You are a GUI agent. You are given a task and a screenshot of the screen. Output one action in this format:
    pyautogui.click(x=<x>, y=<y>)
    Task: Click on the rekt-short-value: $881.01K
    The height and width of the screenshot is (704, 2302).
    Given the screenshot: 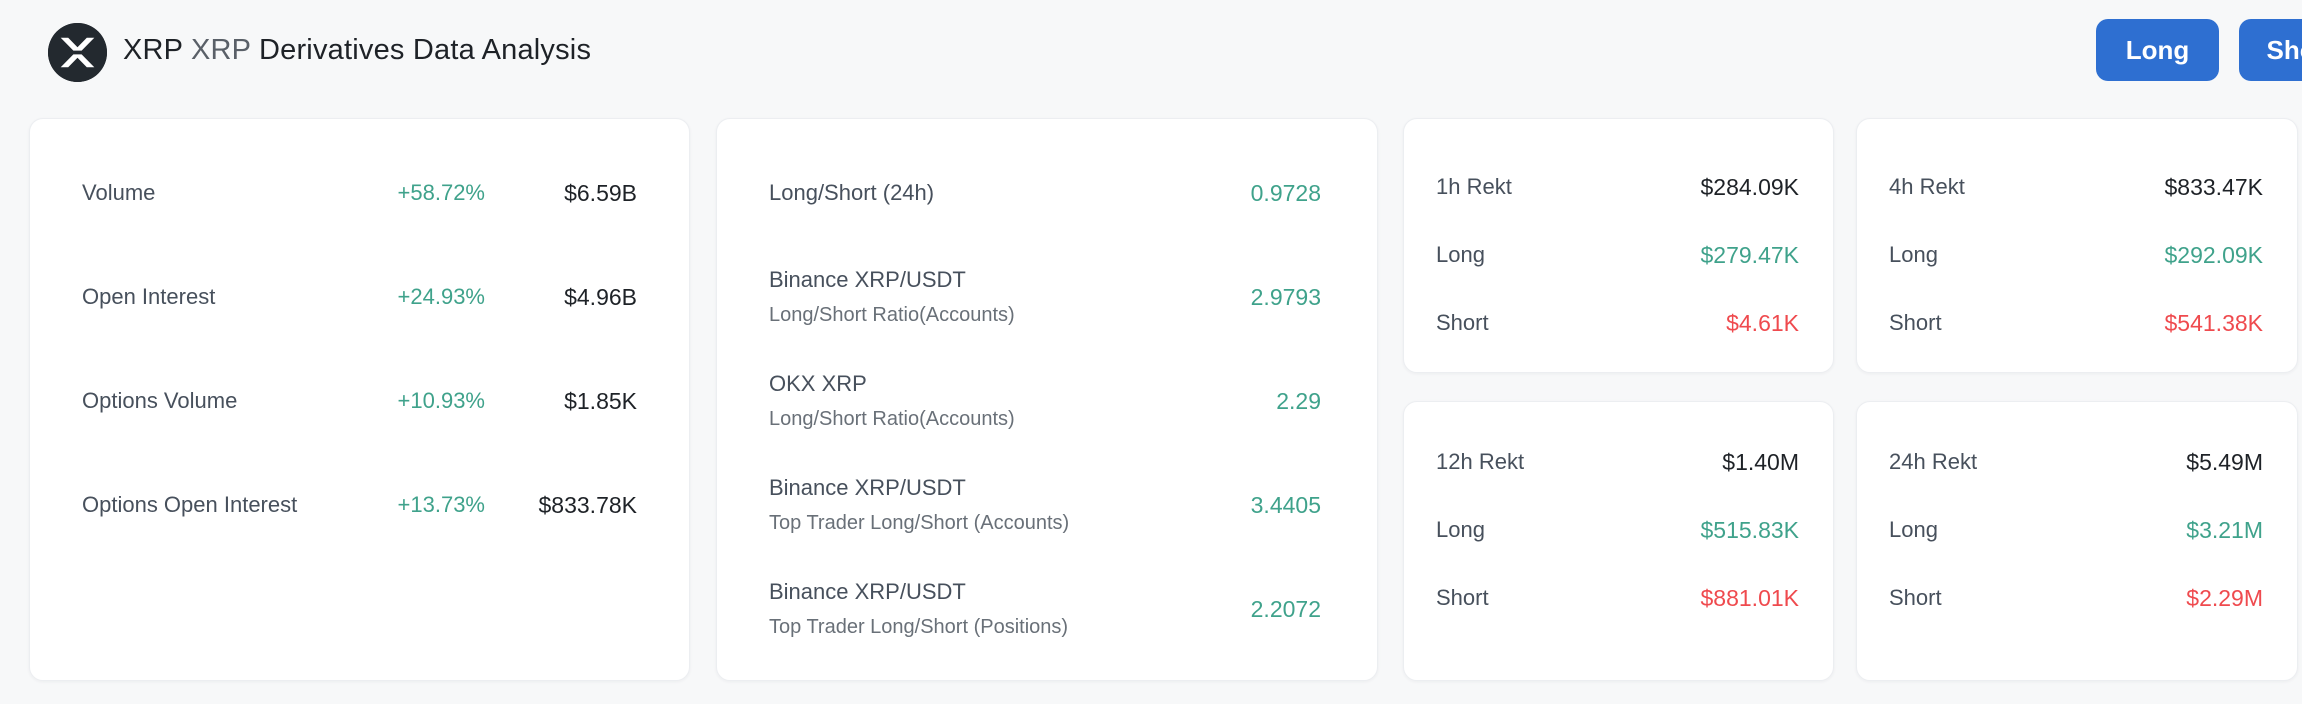 What is the action you would take?
    pyautogui.click(x=1749, y=597)
    